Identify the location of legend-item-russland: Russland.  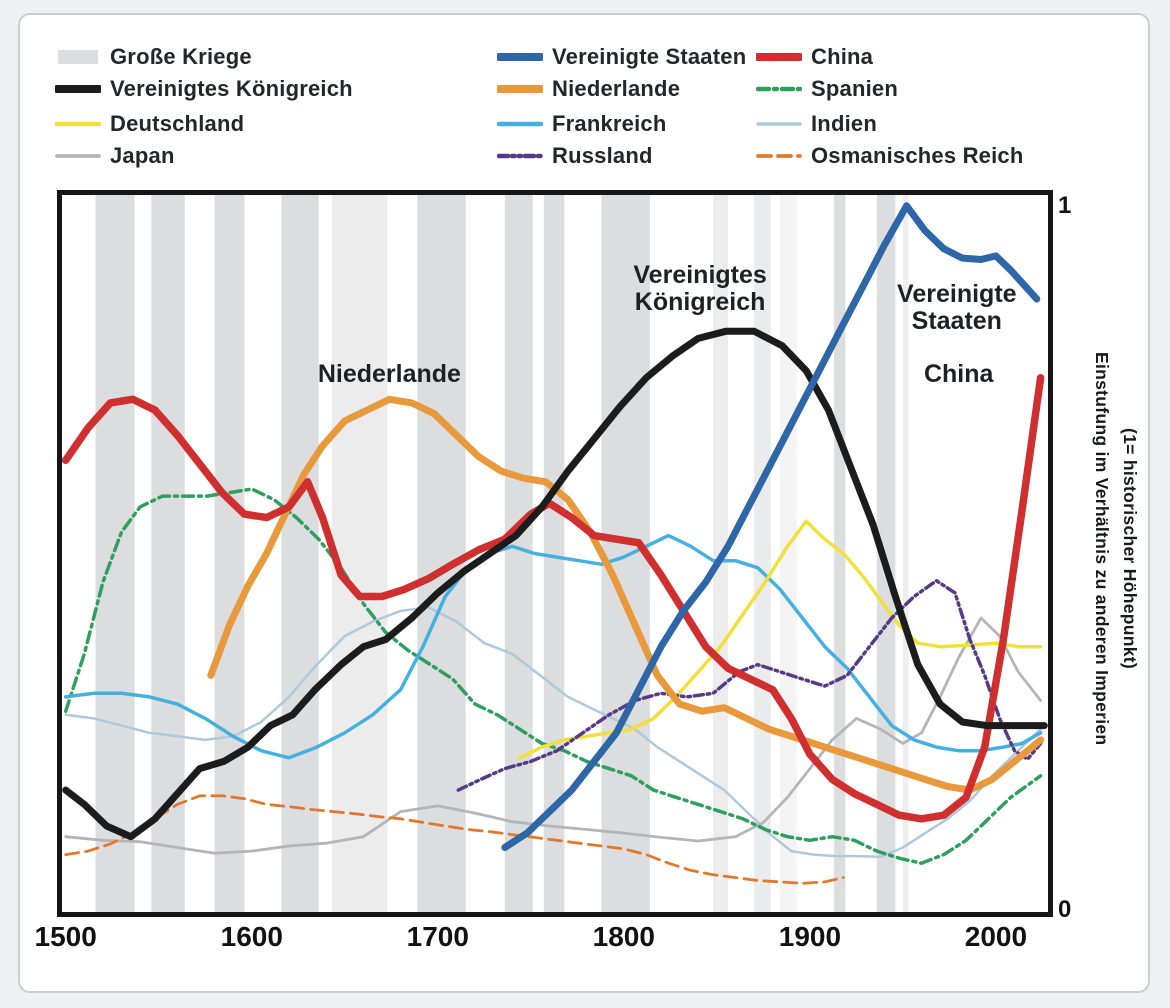
(575, 156).